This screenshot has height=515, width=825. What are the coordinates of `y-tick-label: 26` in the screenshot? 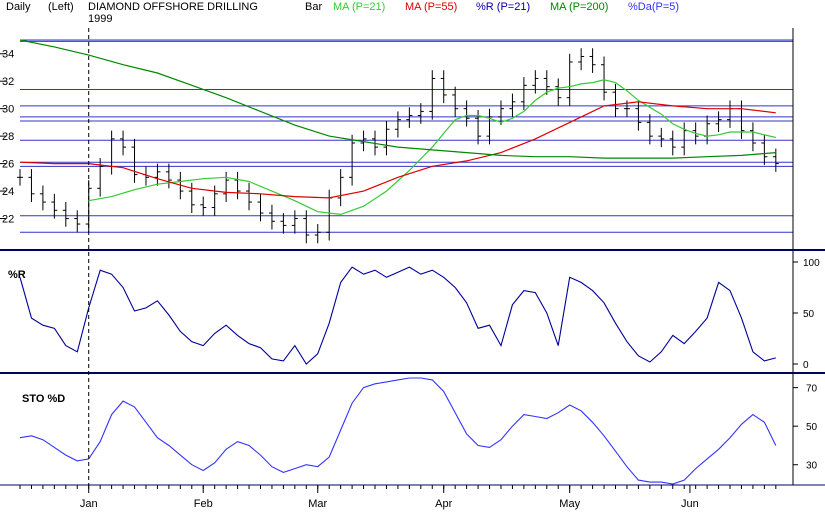 It's located at (8, 165).